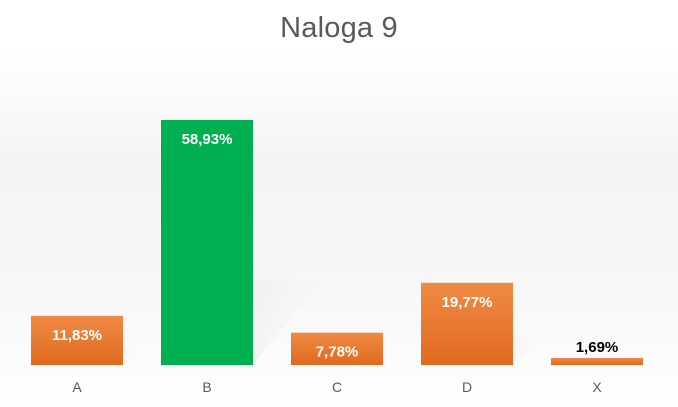 Image resolution: width=678 pixels, height=407 pixels. What do you see at coordinates (77, 335) in the screenshot?
I see `data-label-a: 11,83%` at bounding box center [77, 335].